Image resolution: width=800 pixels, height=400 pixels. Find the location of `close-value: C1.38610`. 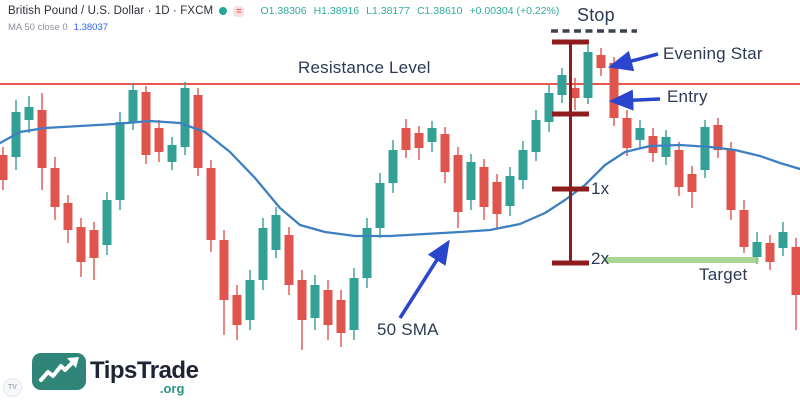

close-value: C1.38610 is located at coordinates (439, 11).